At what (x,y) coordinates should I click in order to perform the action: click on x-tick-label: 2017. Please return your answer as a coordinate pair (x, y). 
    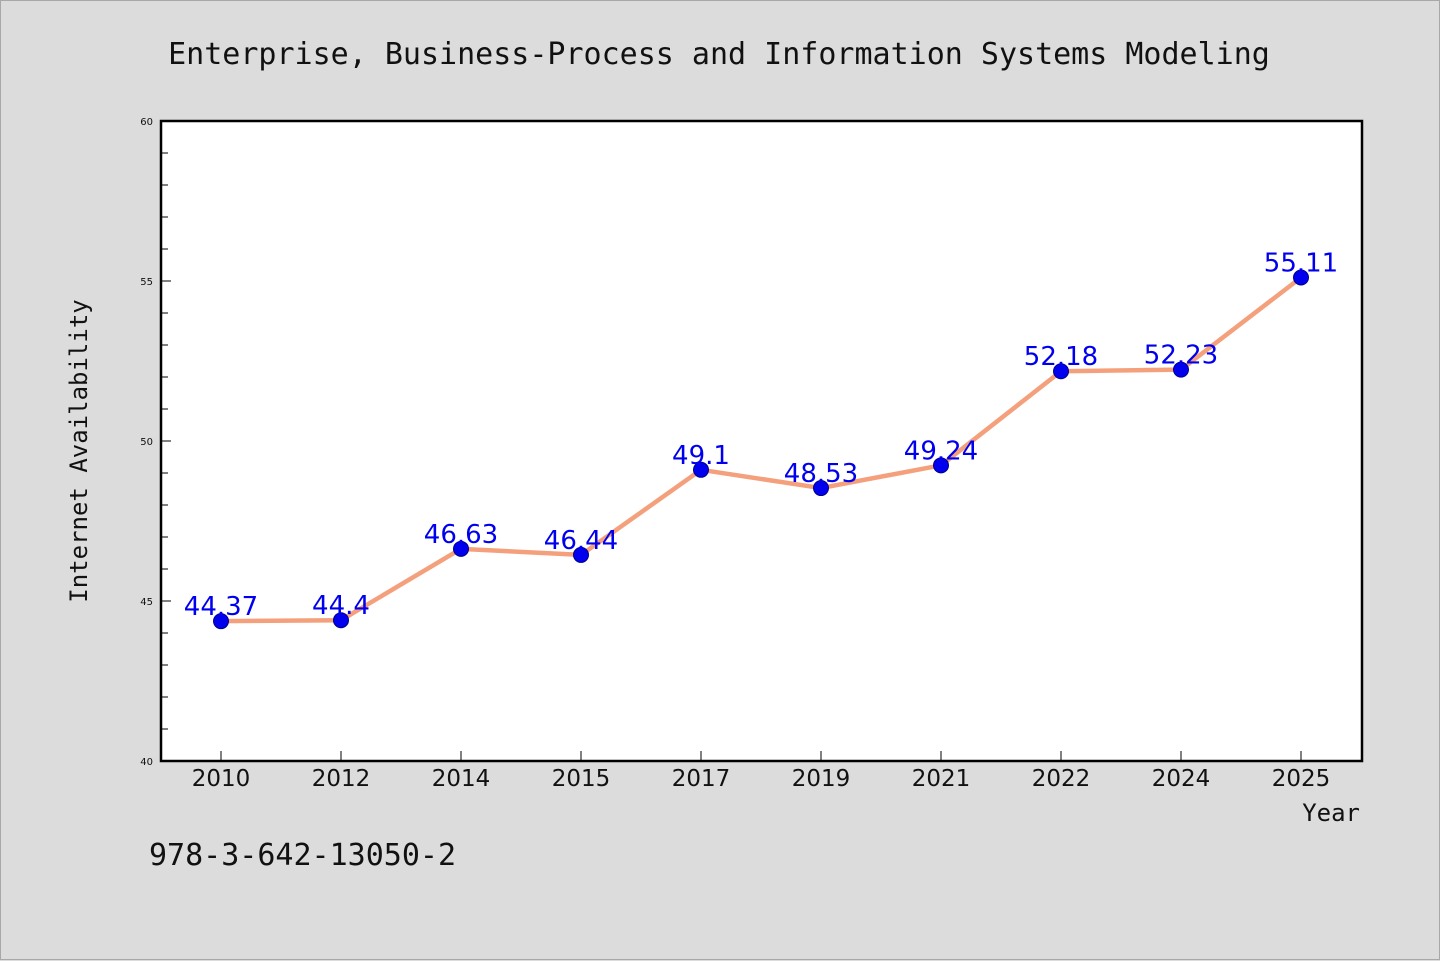
    Looking at the image, I should click on (701, 779).